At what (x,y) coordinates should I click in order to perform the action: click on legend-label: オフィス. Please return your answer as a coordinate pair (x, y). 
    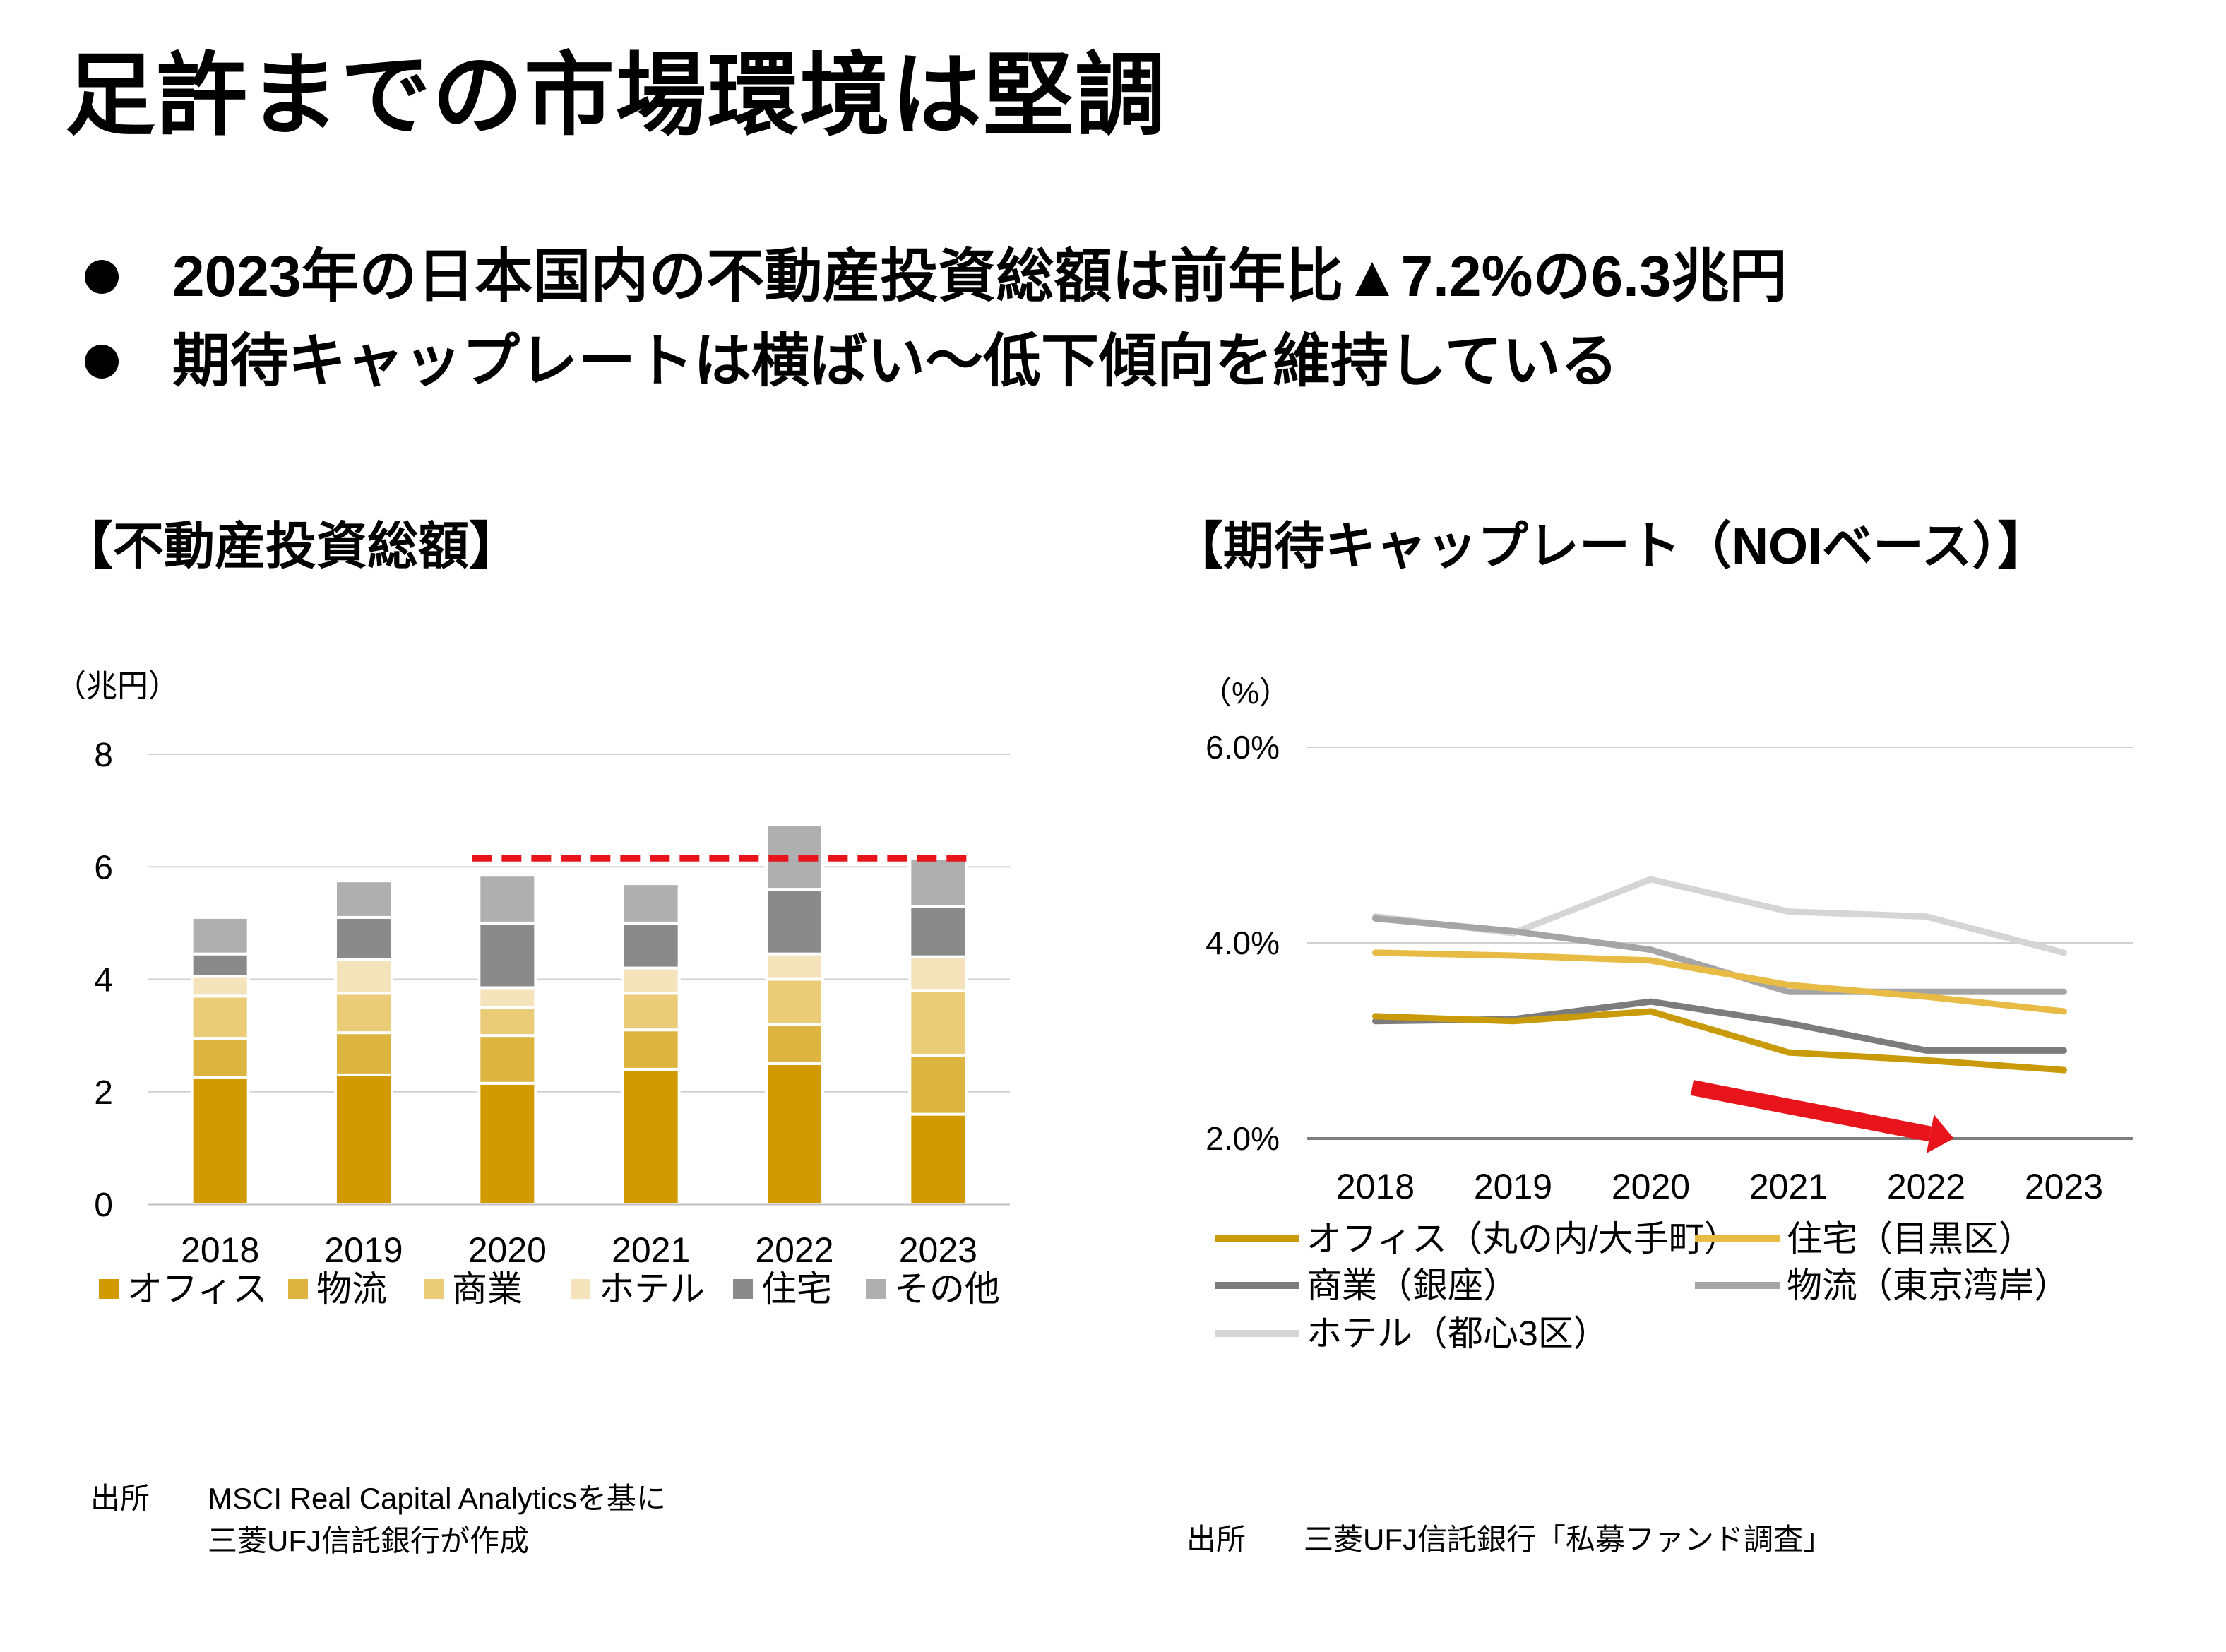
    Looking at the image, I should click on (197, 1288).